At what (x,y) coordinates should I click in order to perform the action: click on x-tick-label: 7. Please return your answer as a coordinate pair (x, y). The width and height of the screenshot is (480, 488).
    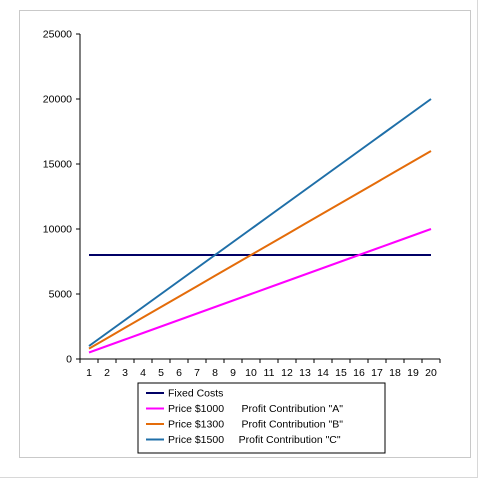
    Looking at the image, I should click on (197, 373).